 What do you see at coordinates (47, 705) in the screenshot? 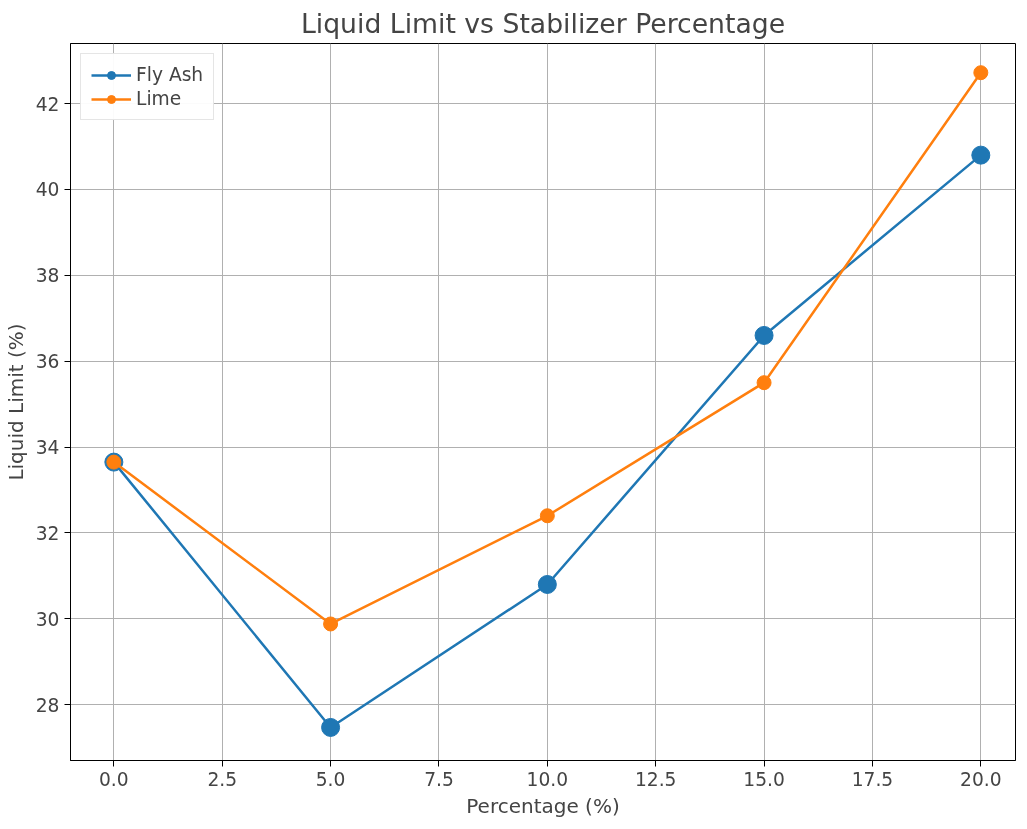
I see `y-tick-label: 28` at bounding box center [47, 705].